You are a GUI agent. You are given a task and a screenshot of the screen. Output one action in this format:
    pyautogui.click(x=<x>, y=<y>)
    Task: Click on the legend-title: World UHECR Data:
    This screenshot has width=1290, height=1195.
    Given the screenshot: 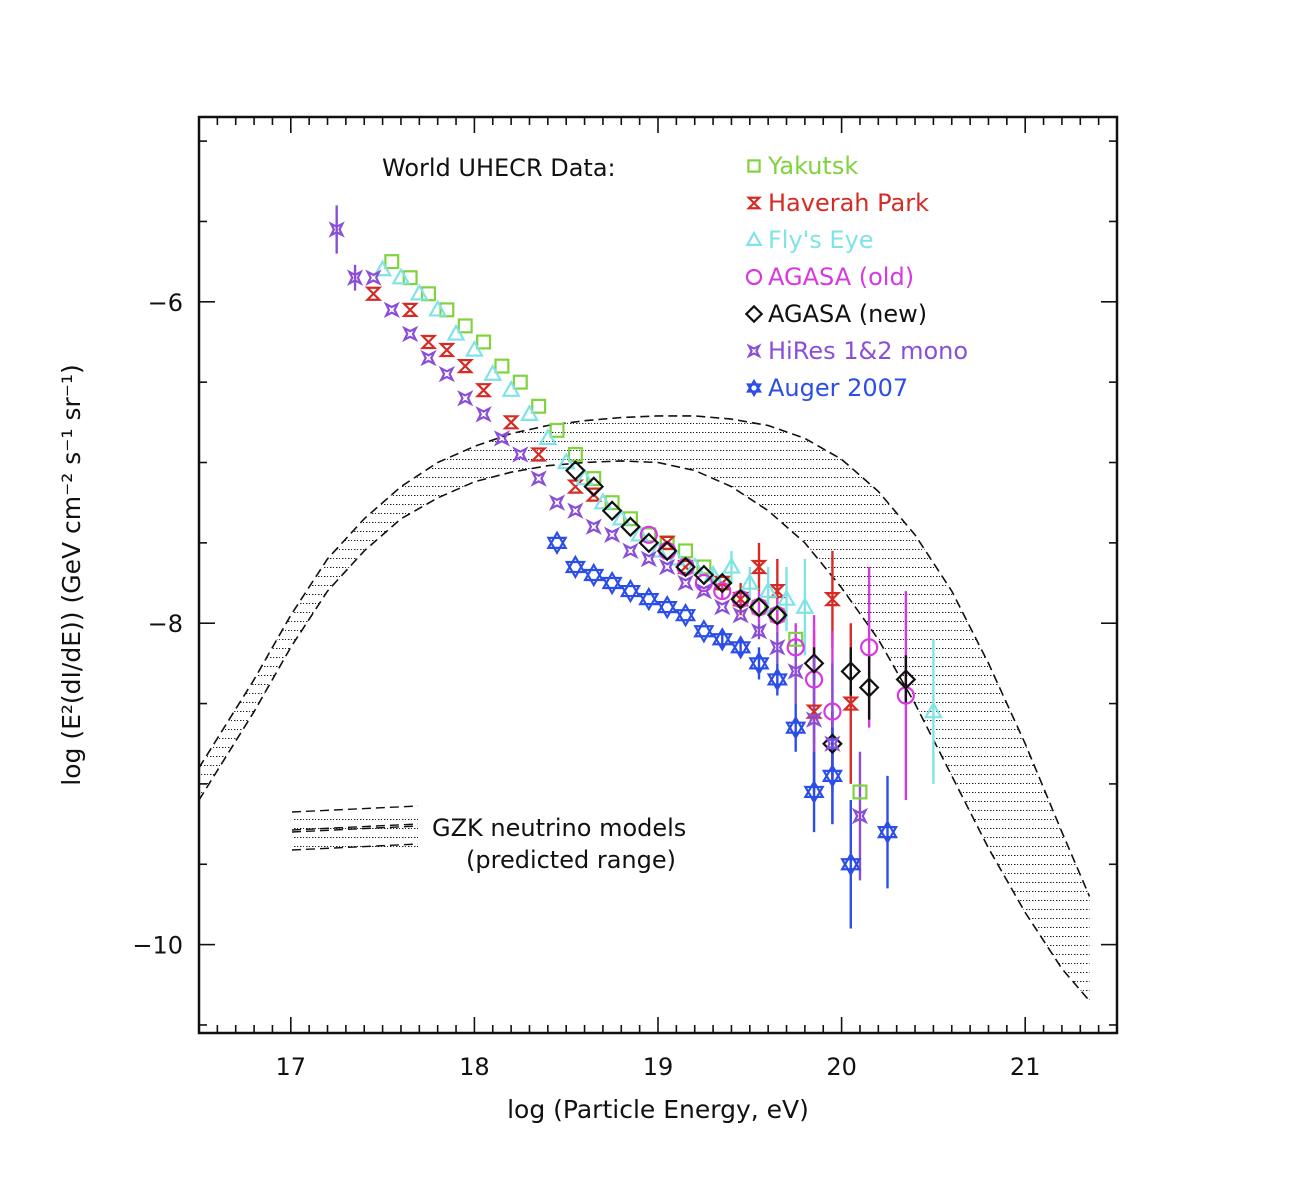 What is the action you would take?
    pyautogui.click(x=499, y=168)
    